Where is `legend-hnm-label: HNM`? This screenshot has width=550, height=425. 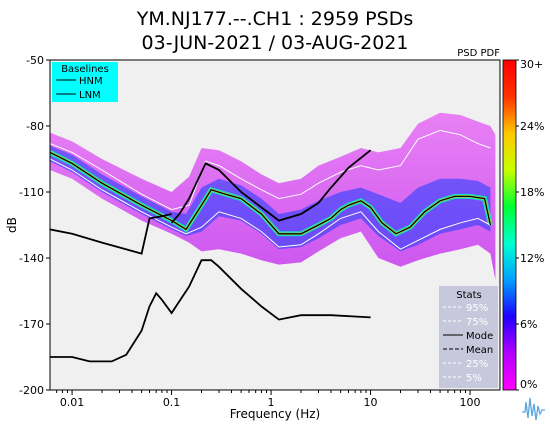 legend-hnm-label: HNM is located at coordinates (91, 81).